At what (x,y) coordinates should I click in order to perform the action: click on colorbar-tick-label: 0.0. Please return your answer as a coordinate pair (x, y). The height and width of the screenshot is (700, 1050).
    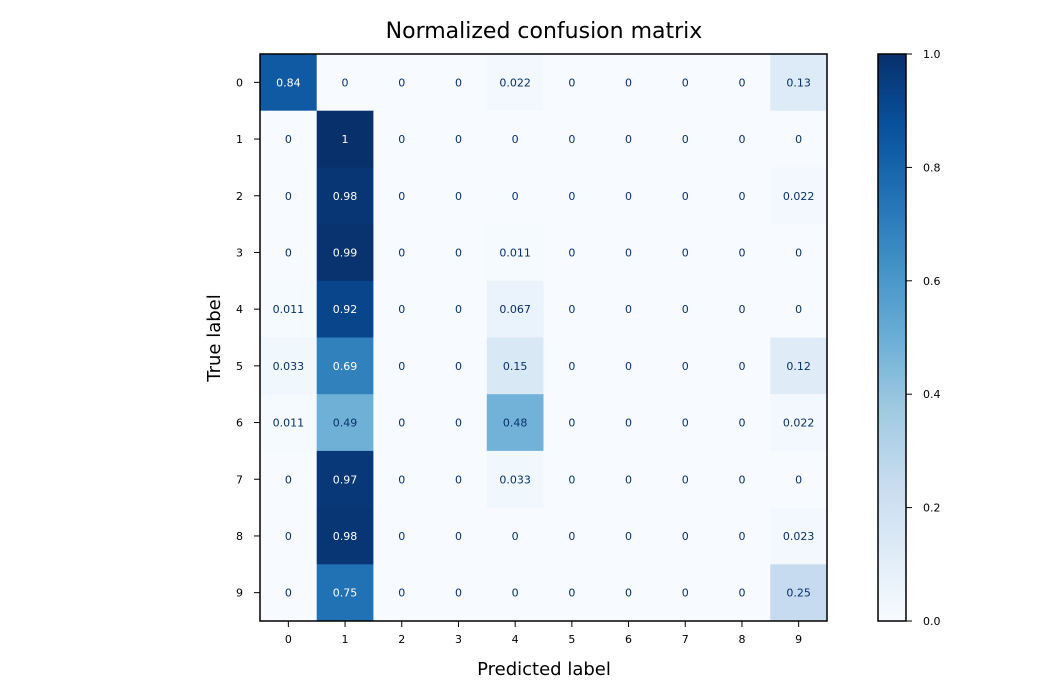
    Looking at the image, I should click on (932, 621).